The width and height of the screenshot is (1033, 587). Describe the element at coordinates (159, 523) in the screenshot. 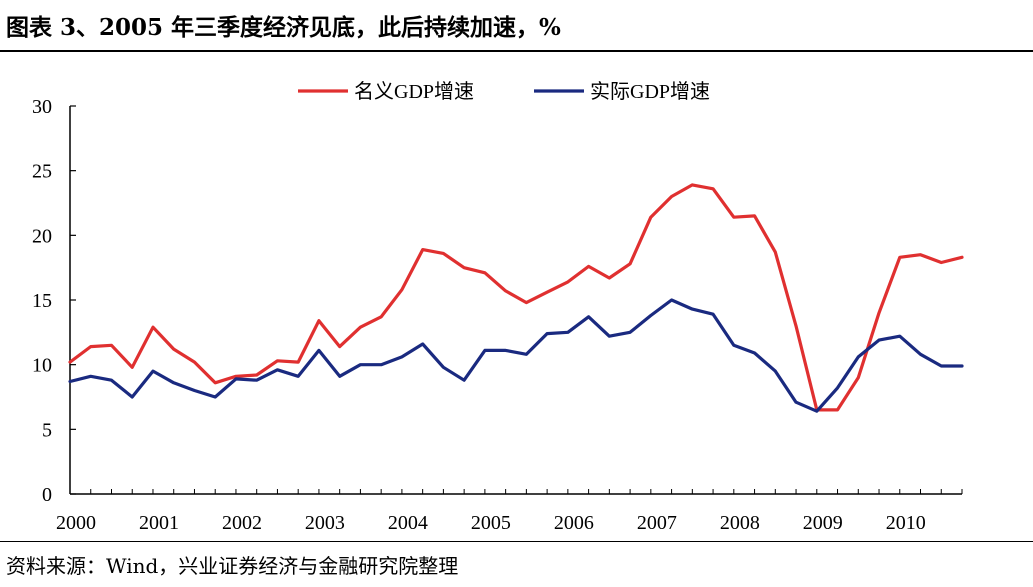

I see `x-tick-label: 2001` at that location.